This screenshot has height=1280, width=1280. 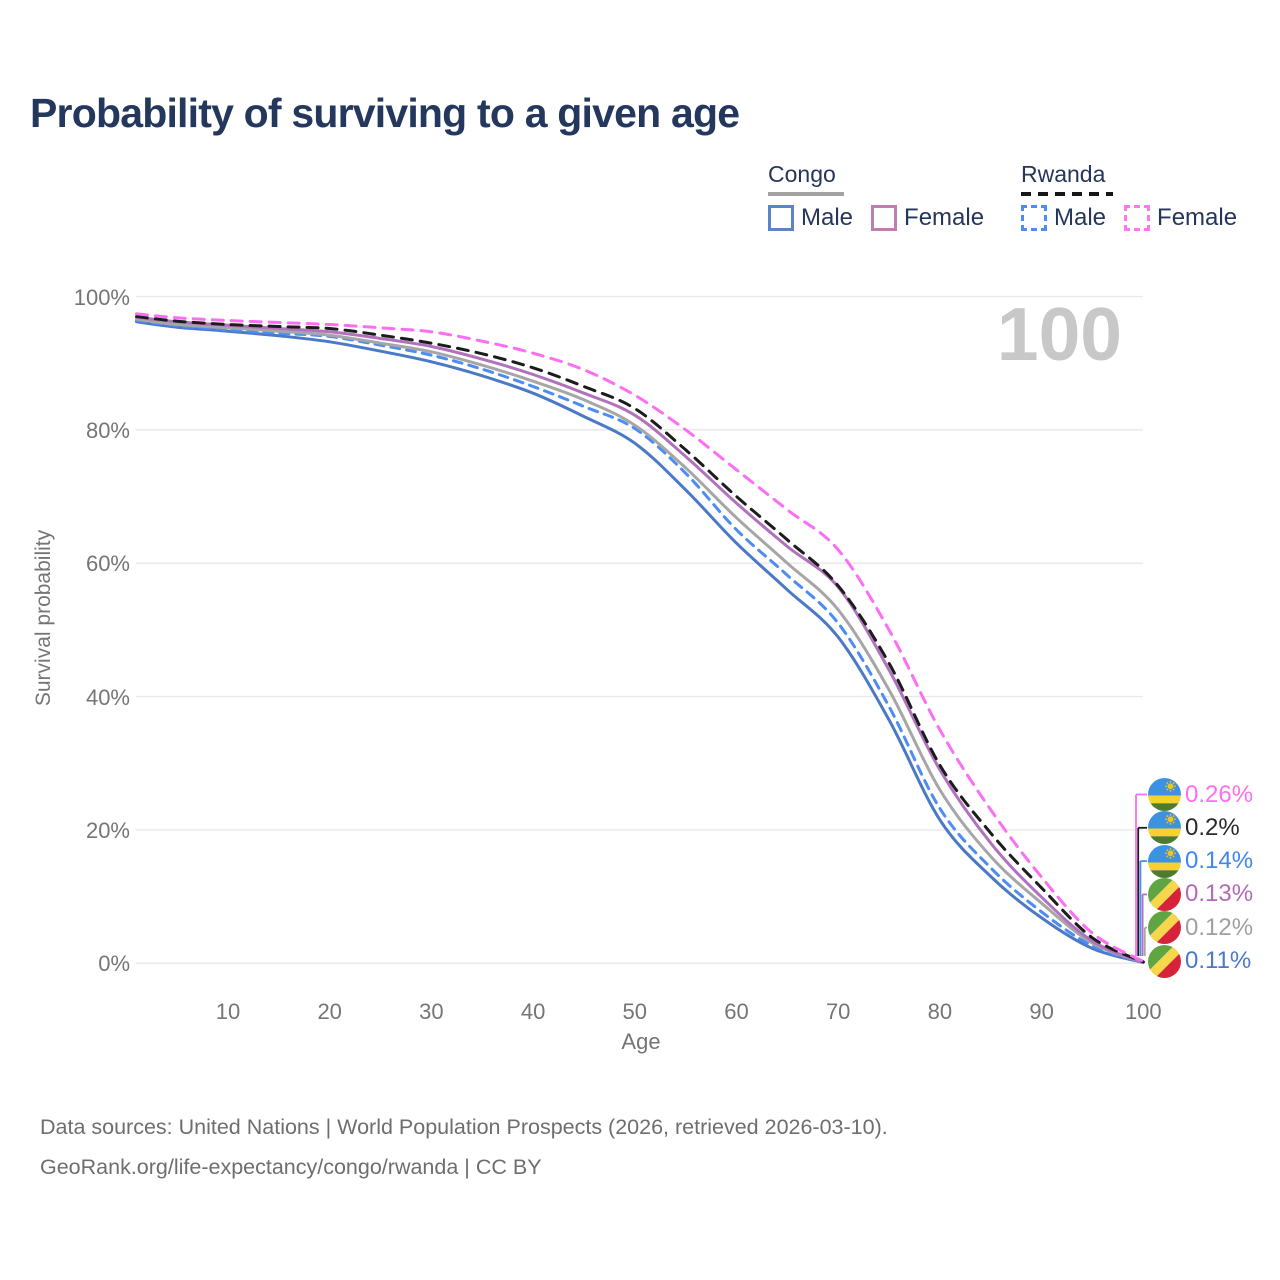 I want to click on legend-label-rwanda-male: Male, so click(x=1080, y=217).